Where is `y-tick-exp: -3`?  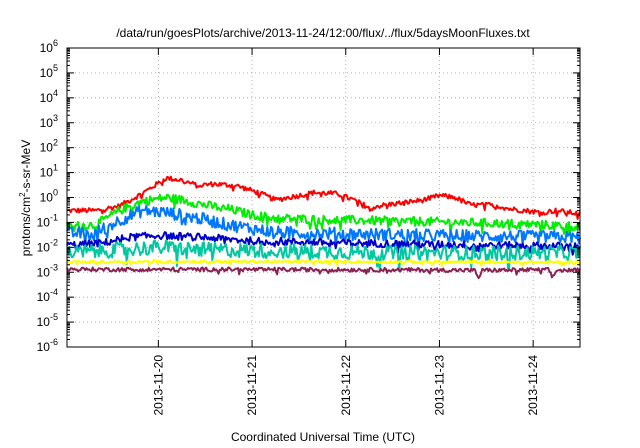 y-tick-exp: -3 is located at coordinates (54, 267).